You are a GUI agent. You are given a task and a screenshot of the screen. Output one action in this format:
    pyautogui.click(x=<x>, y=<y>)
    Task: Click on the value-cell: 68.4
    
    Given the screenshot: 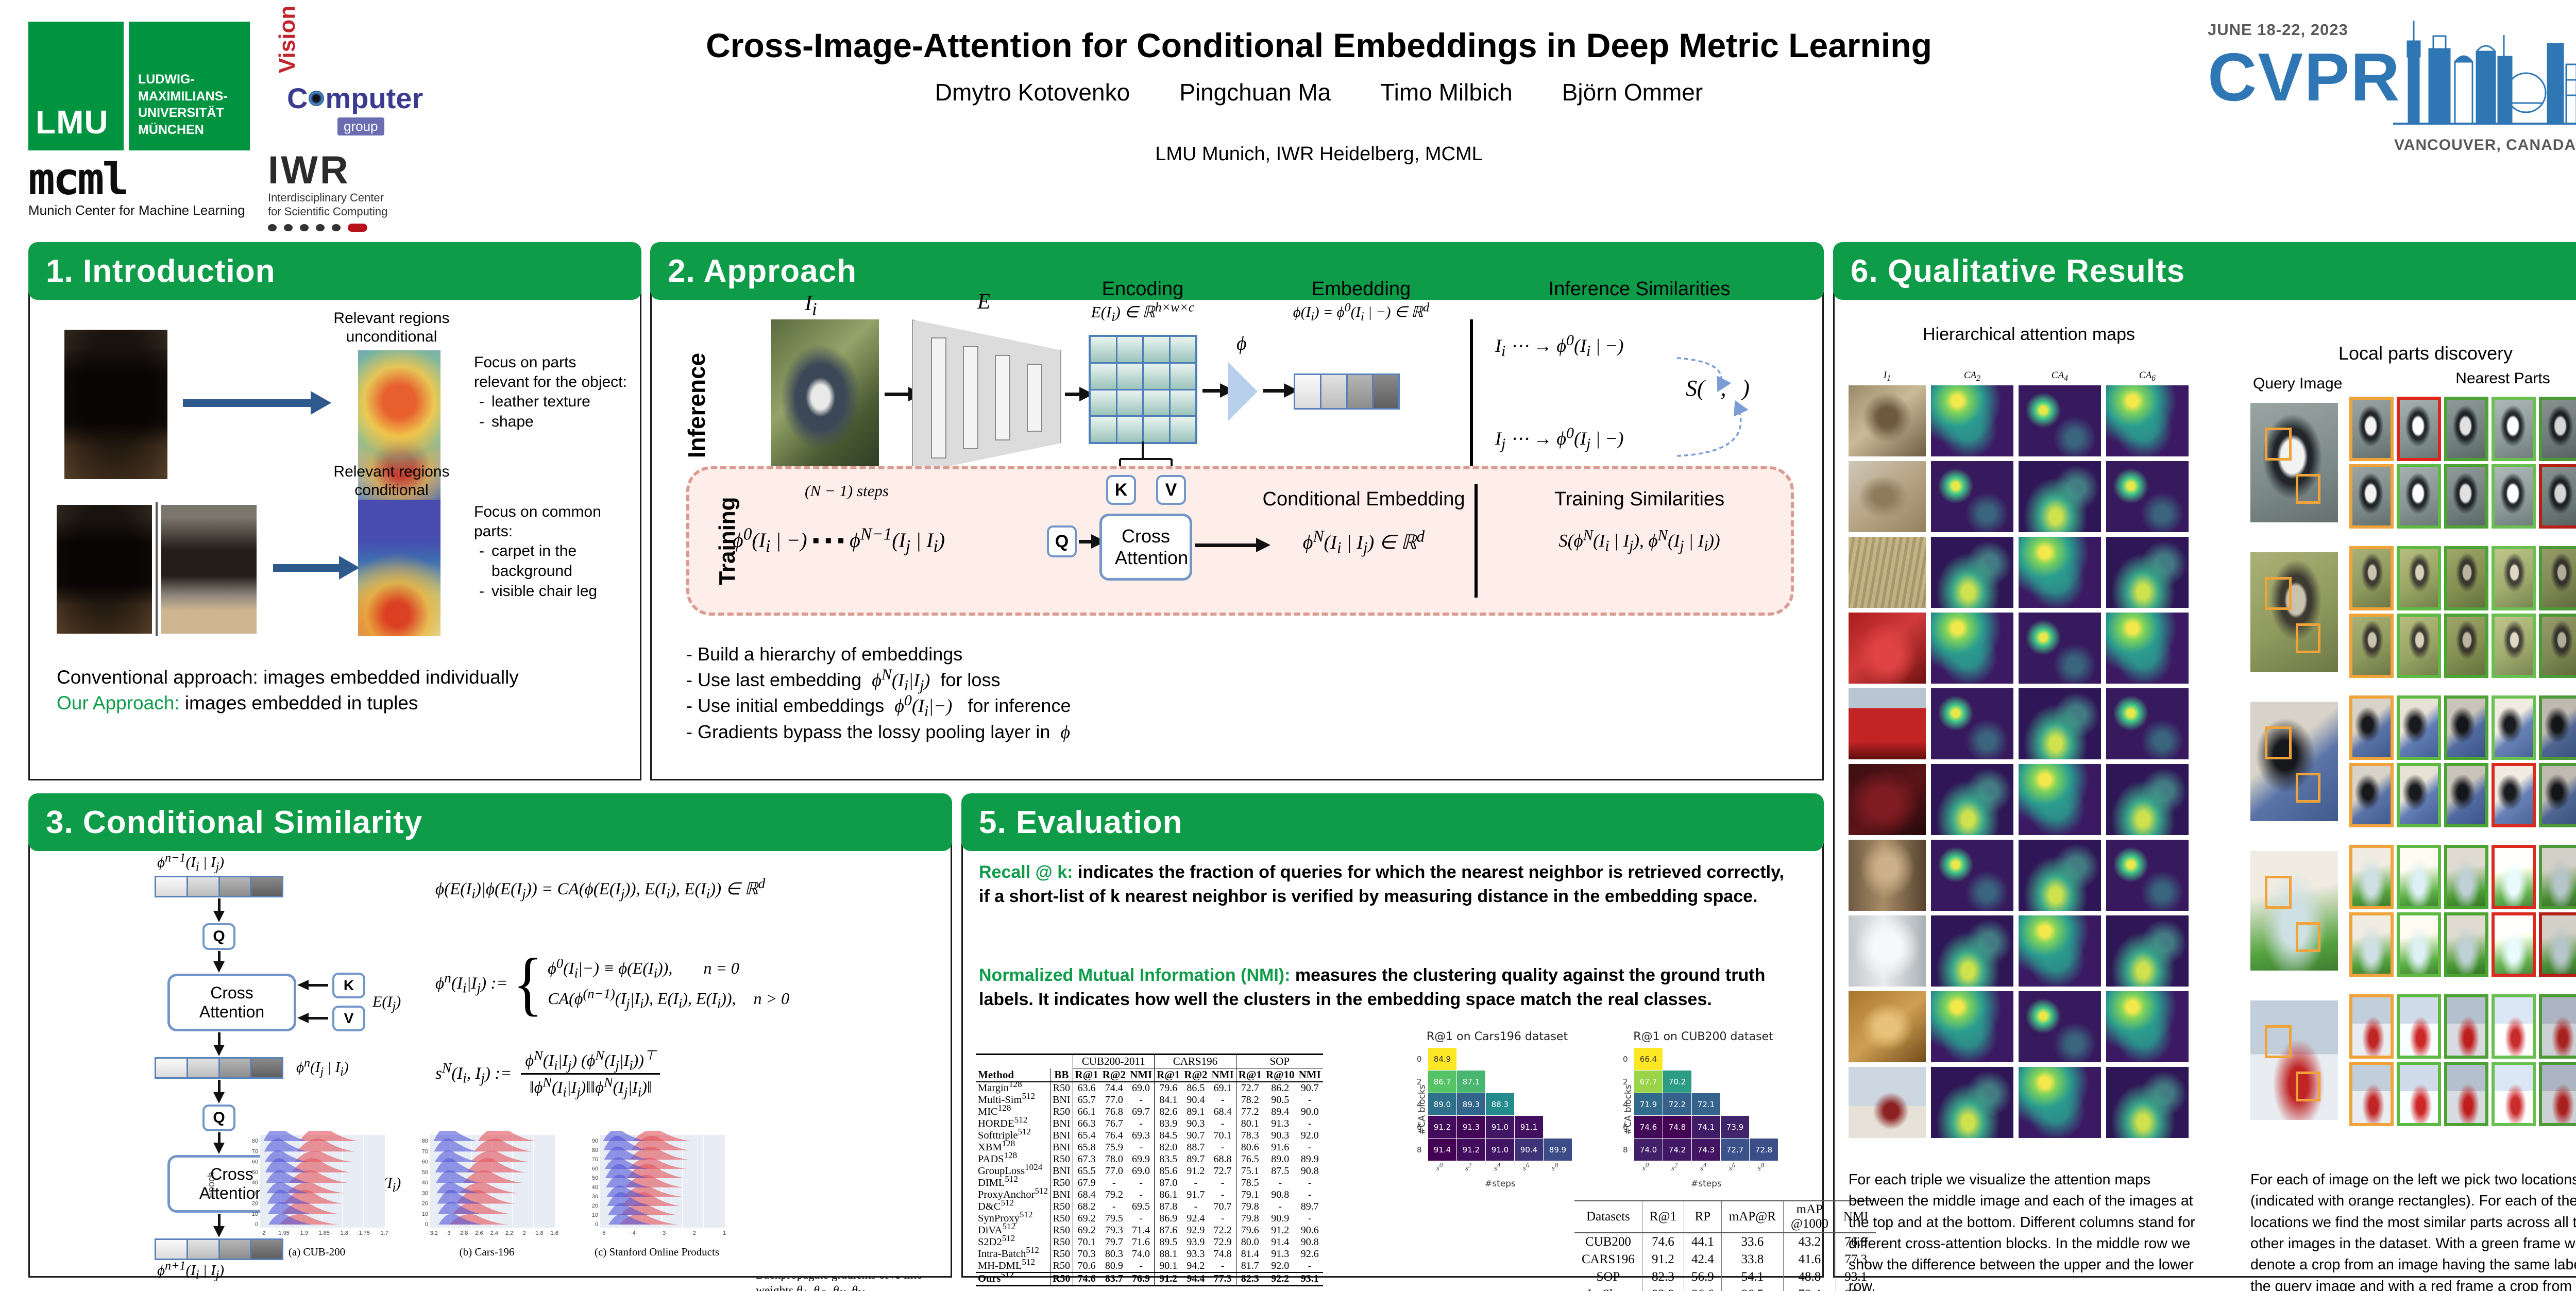 What is the action you would take?
    pyautogui.click(x=1223, y=1112)
    